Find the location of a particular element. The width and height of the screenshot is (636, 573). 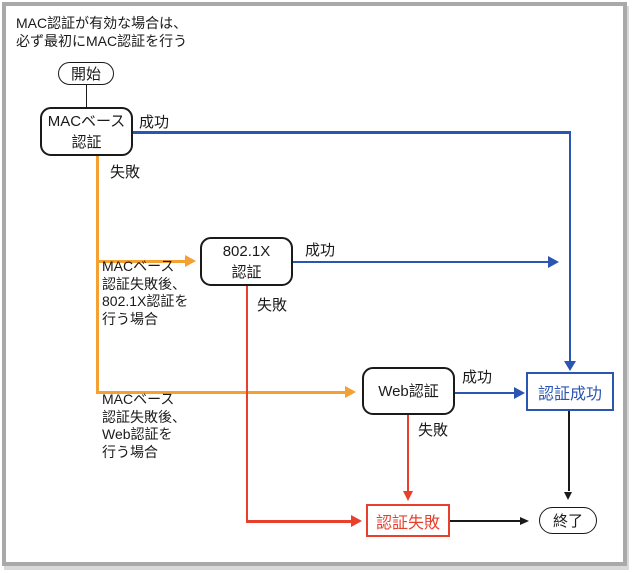

node-auth-fail: 認証失敗 is located at coordinates (408, 520).